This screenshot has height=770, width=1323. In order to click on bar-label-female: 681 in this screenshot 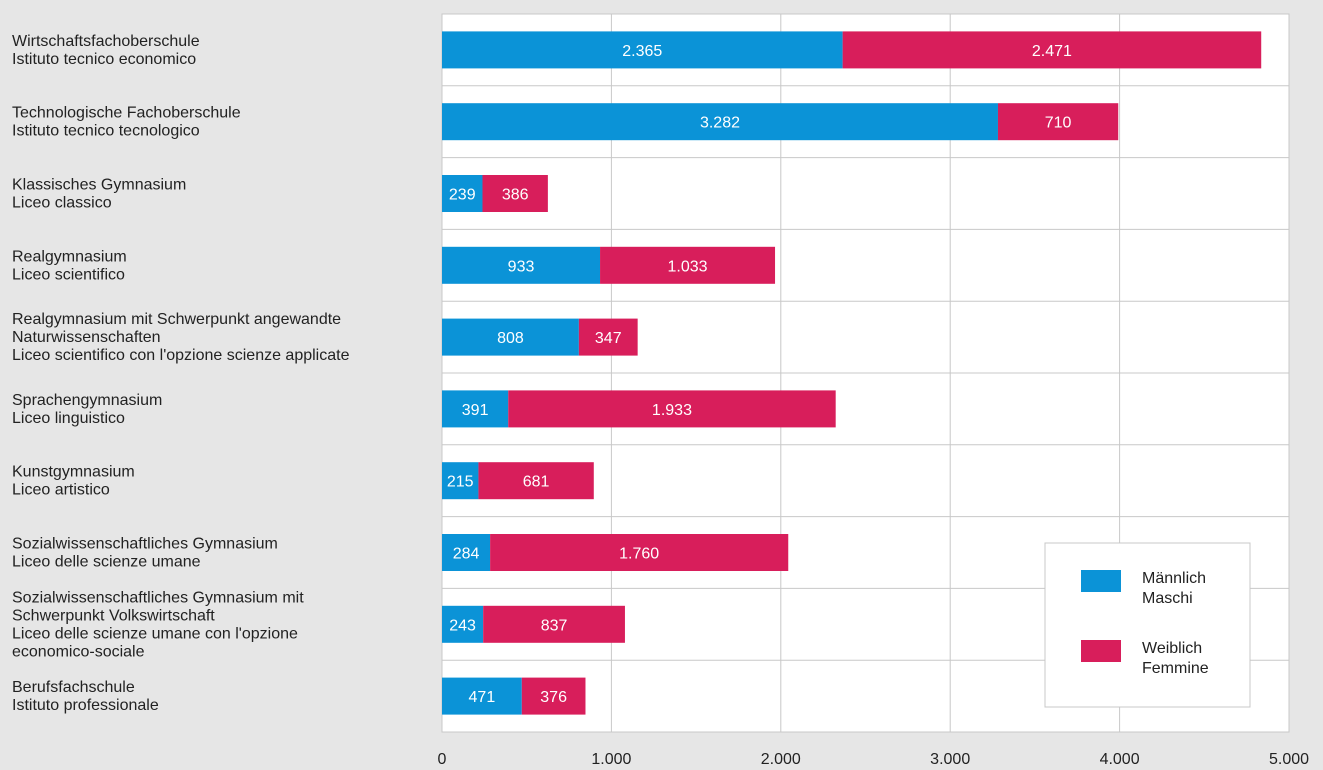, I will do `click(536, 482)`.